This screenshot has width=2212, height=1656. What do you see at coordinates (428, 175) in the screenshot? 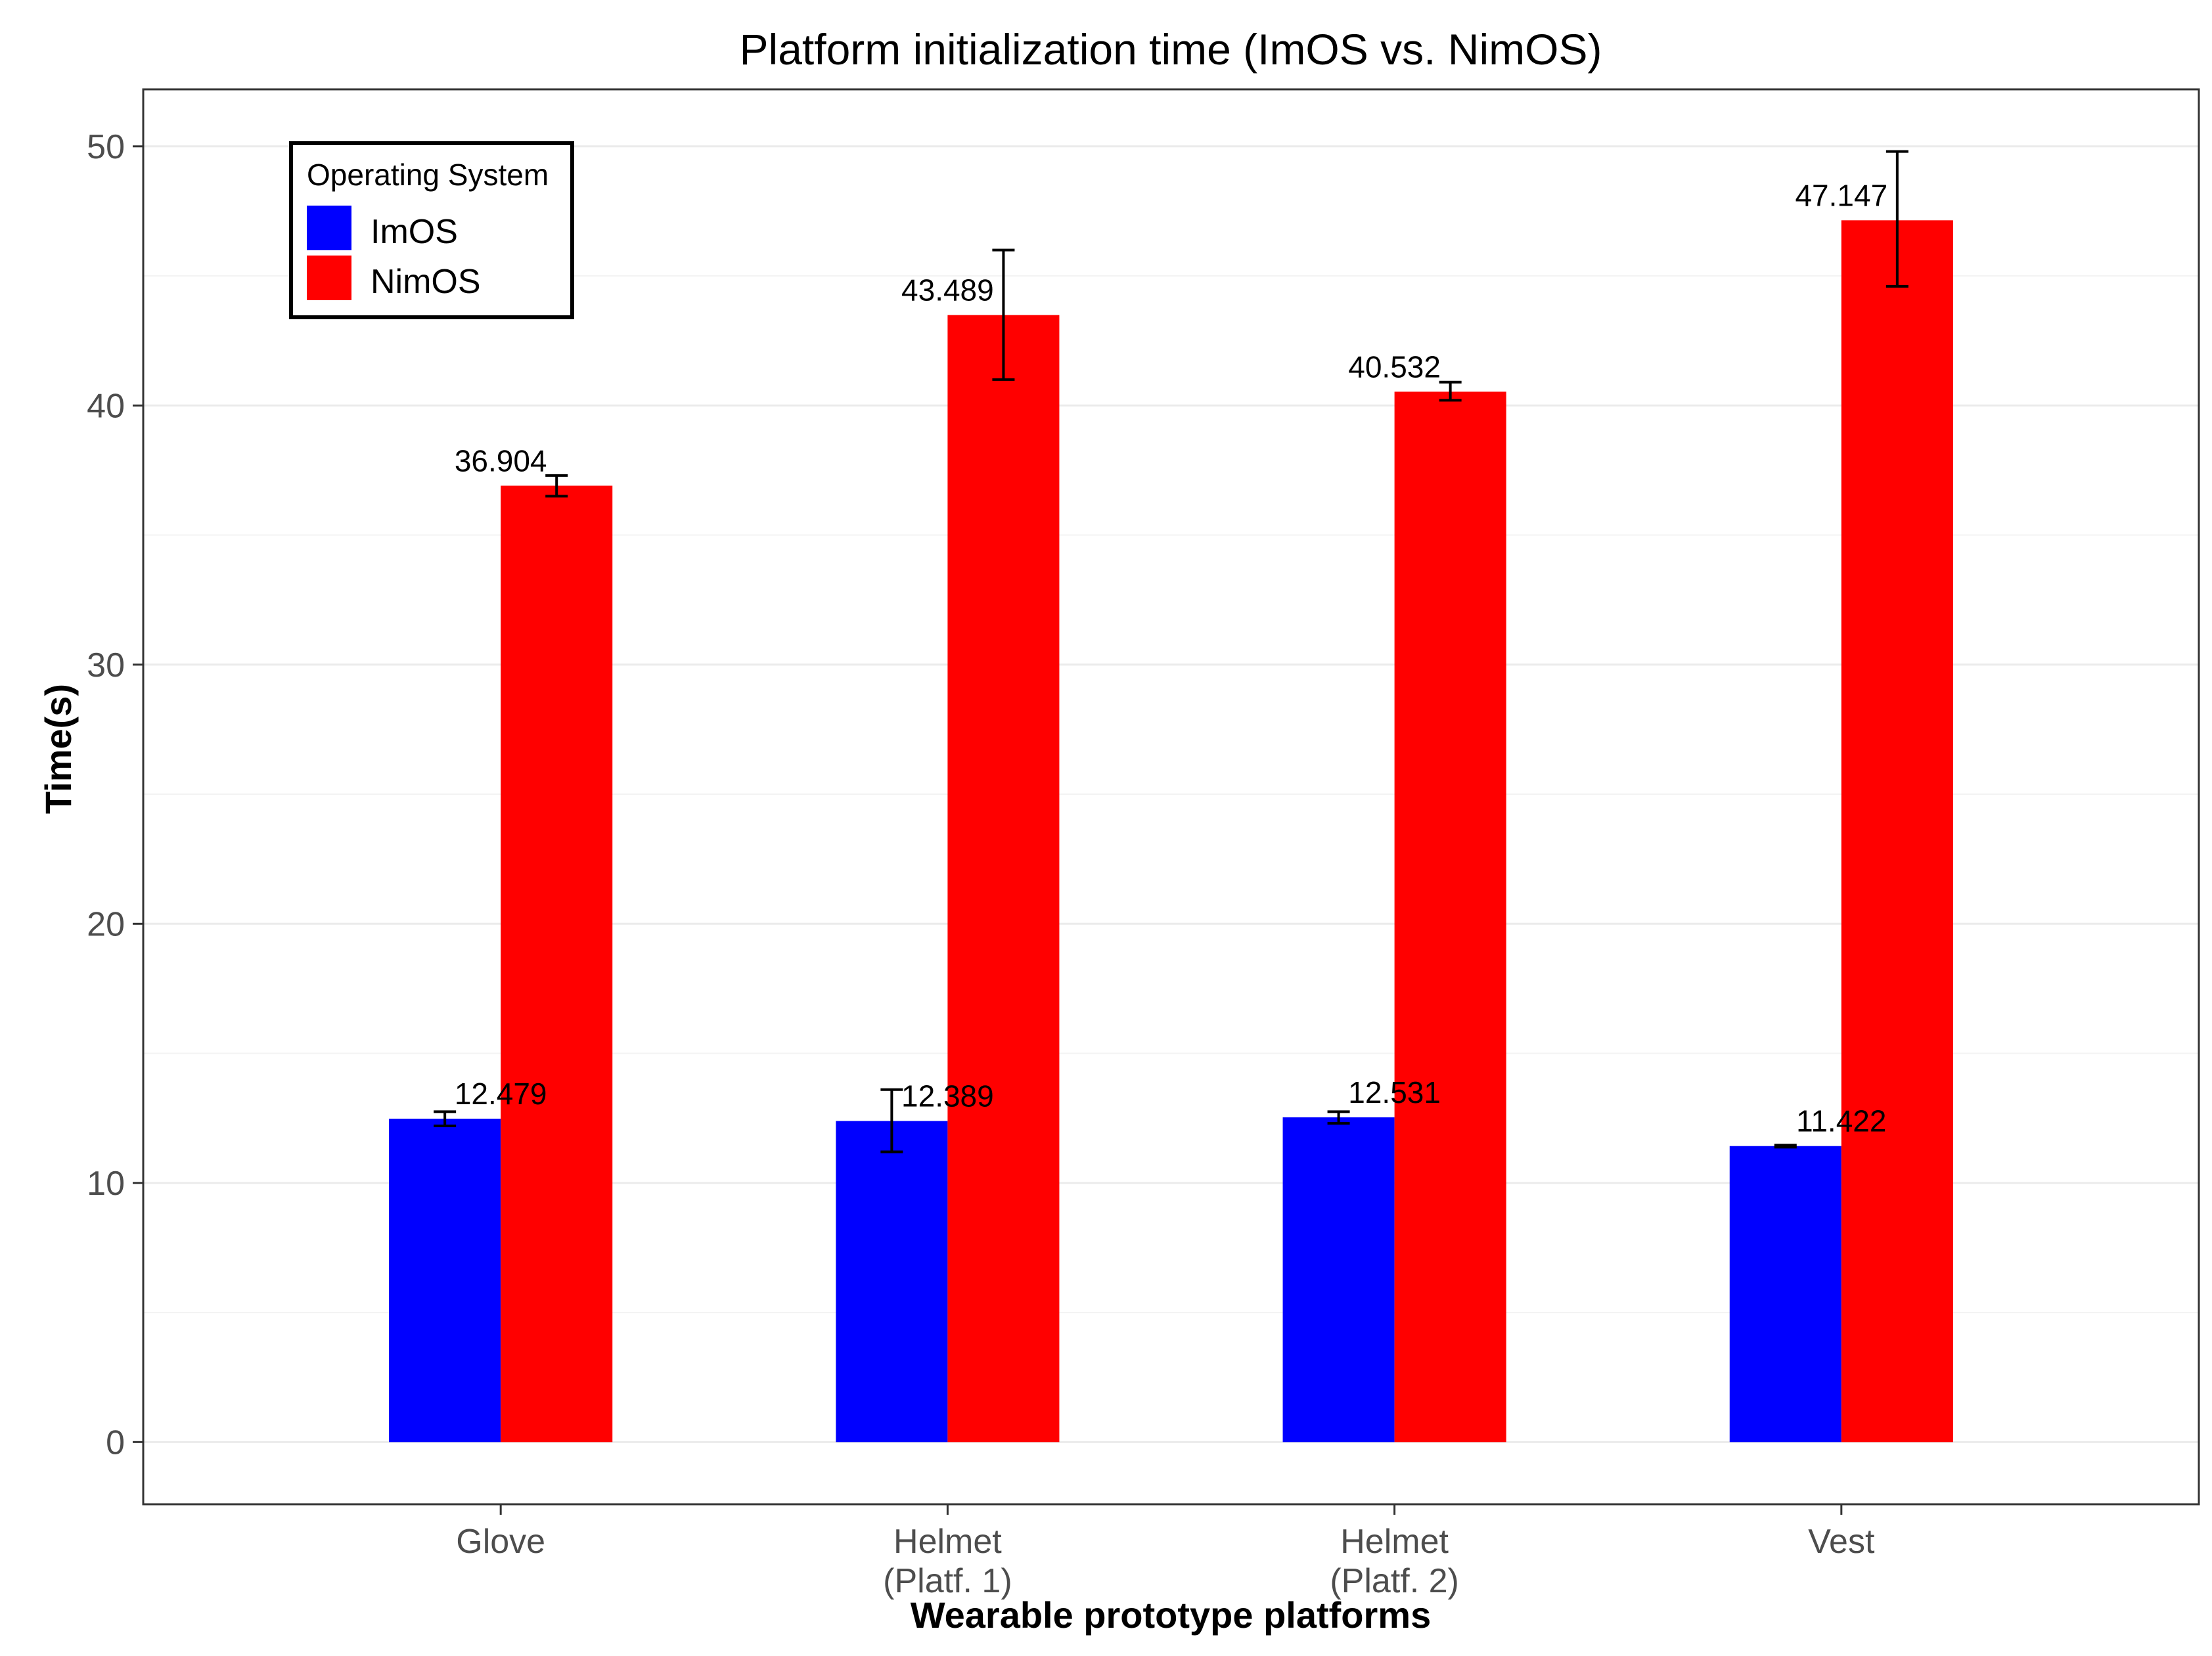
I see `legend-title: Operating System` at bounding box center [428, 175].